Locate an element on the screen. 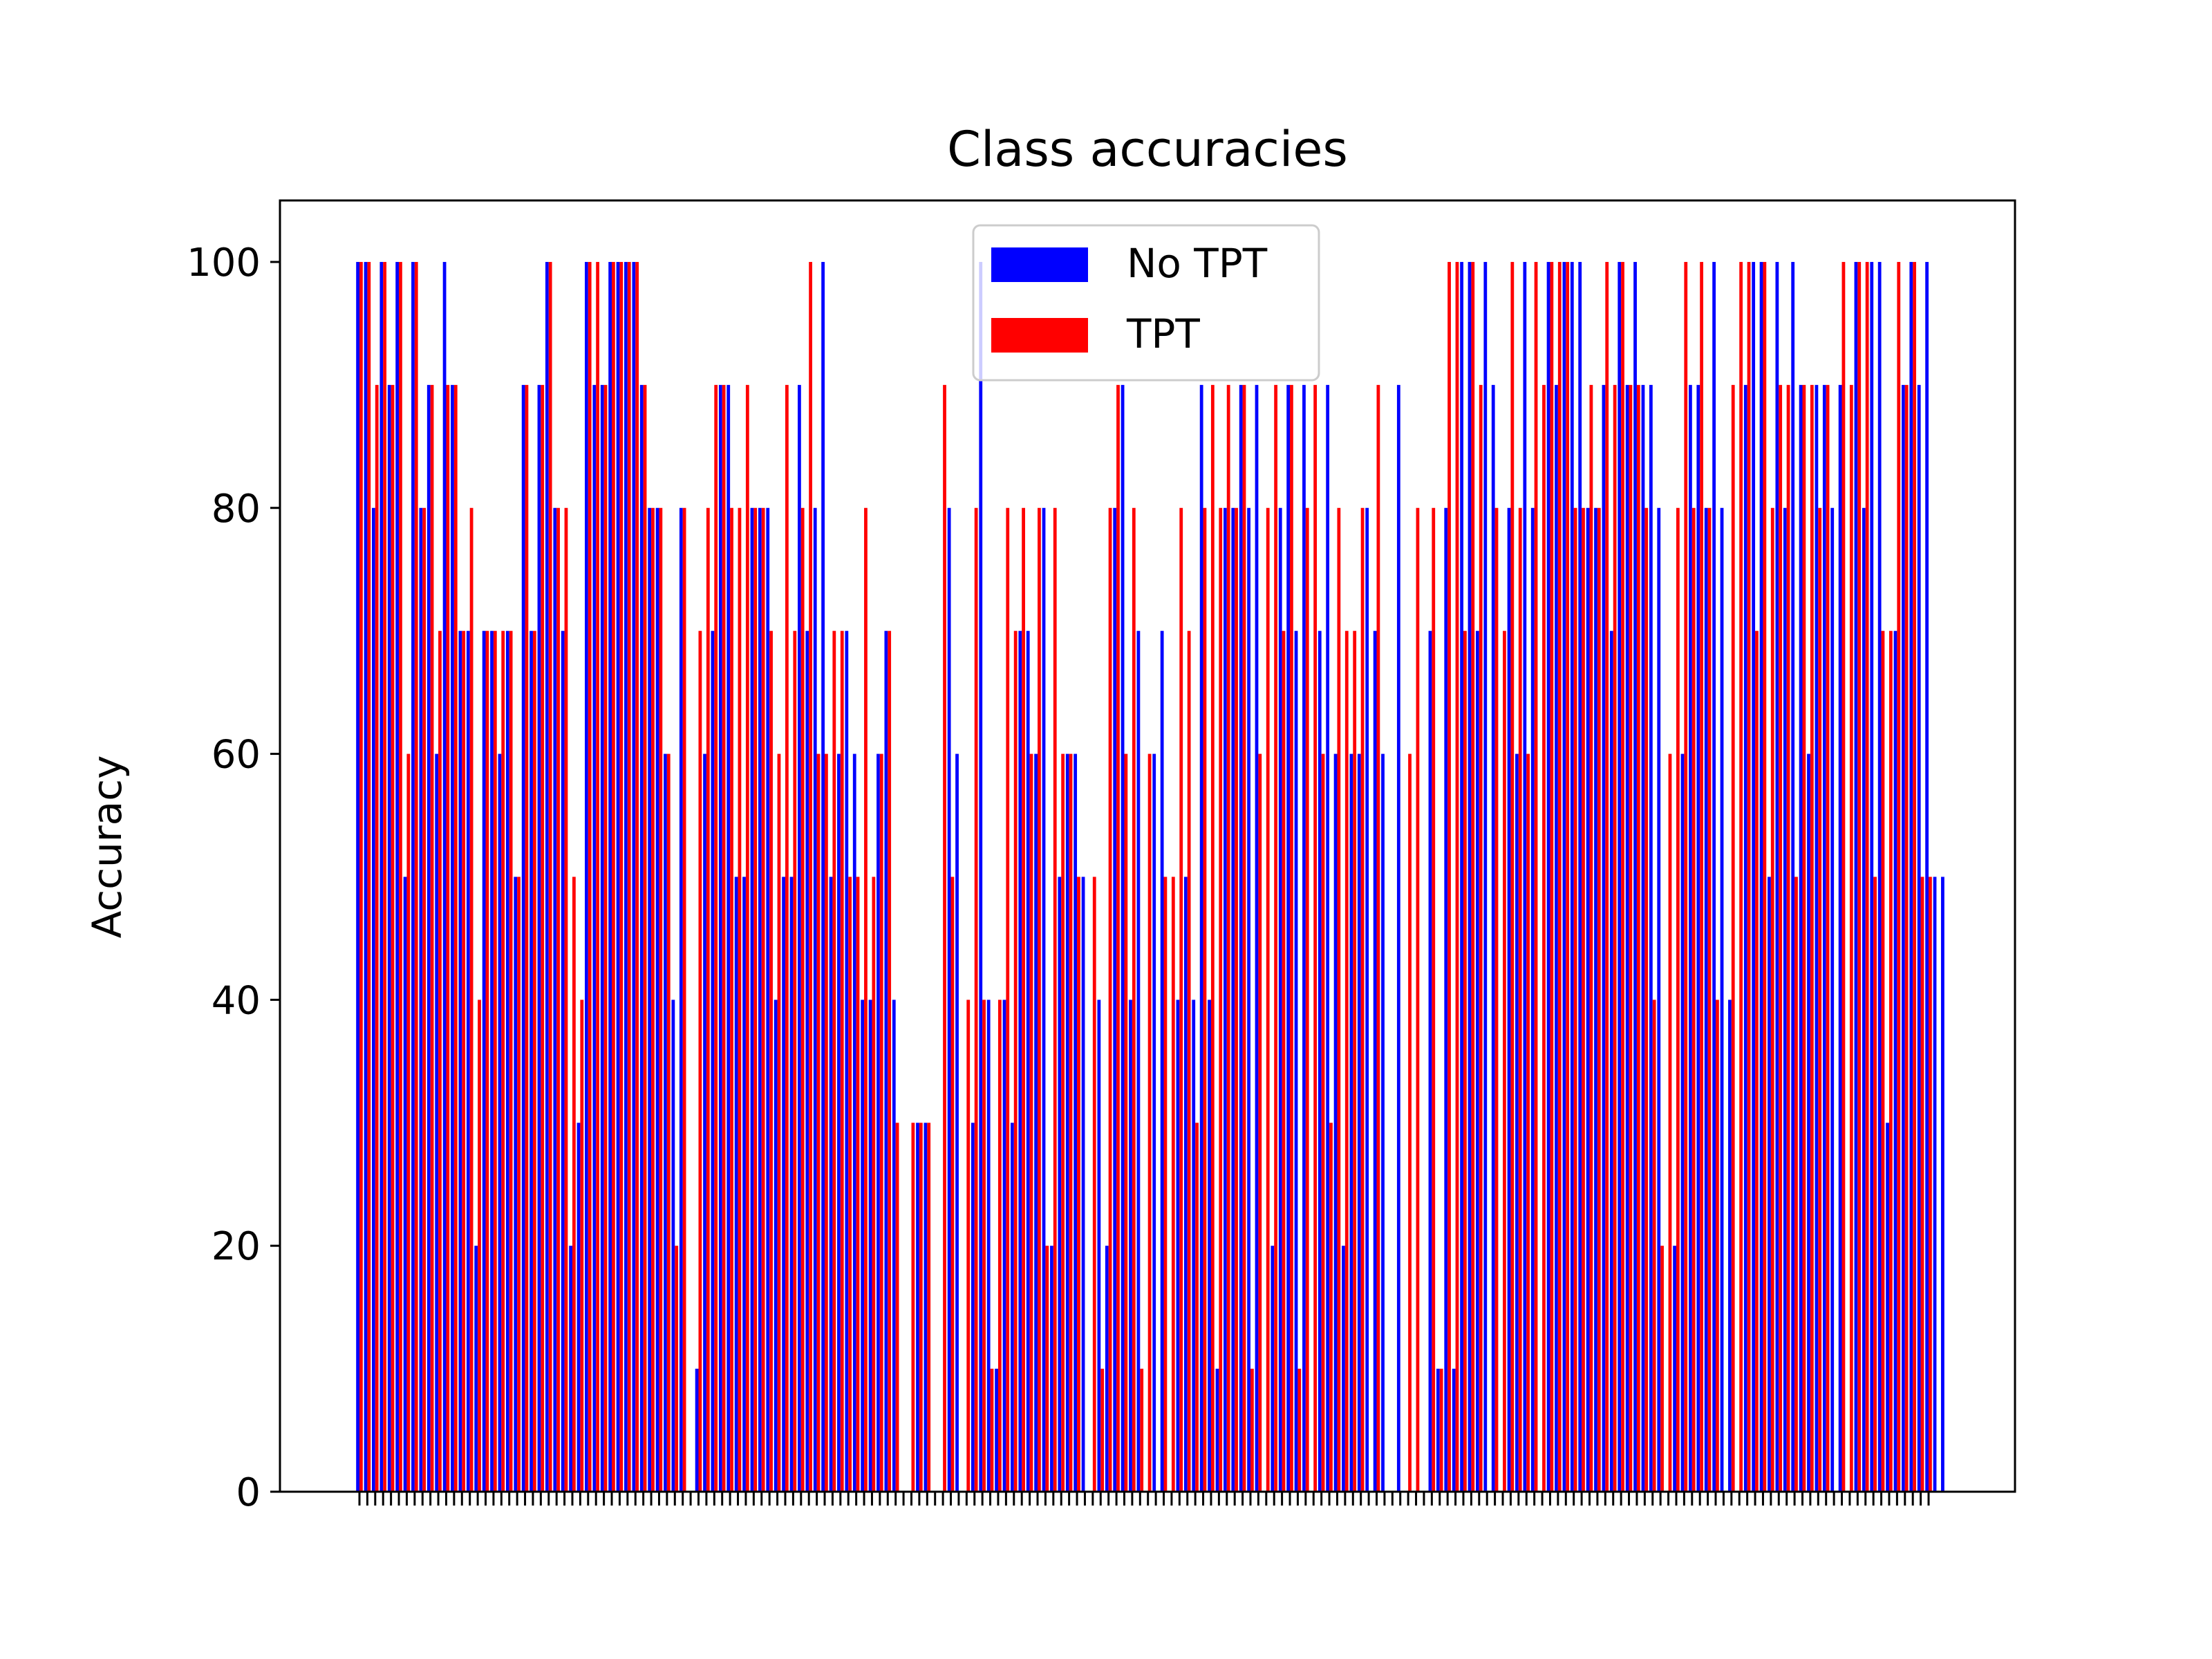 Image resolution: width=2212 pixels, height=1659 pixels. y-tick-label-0: 0 is located at coordinates (249, 1493).